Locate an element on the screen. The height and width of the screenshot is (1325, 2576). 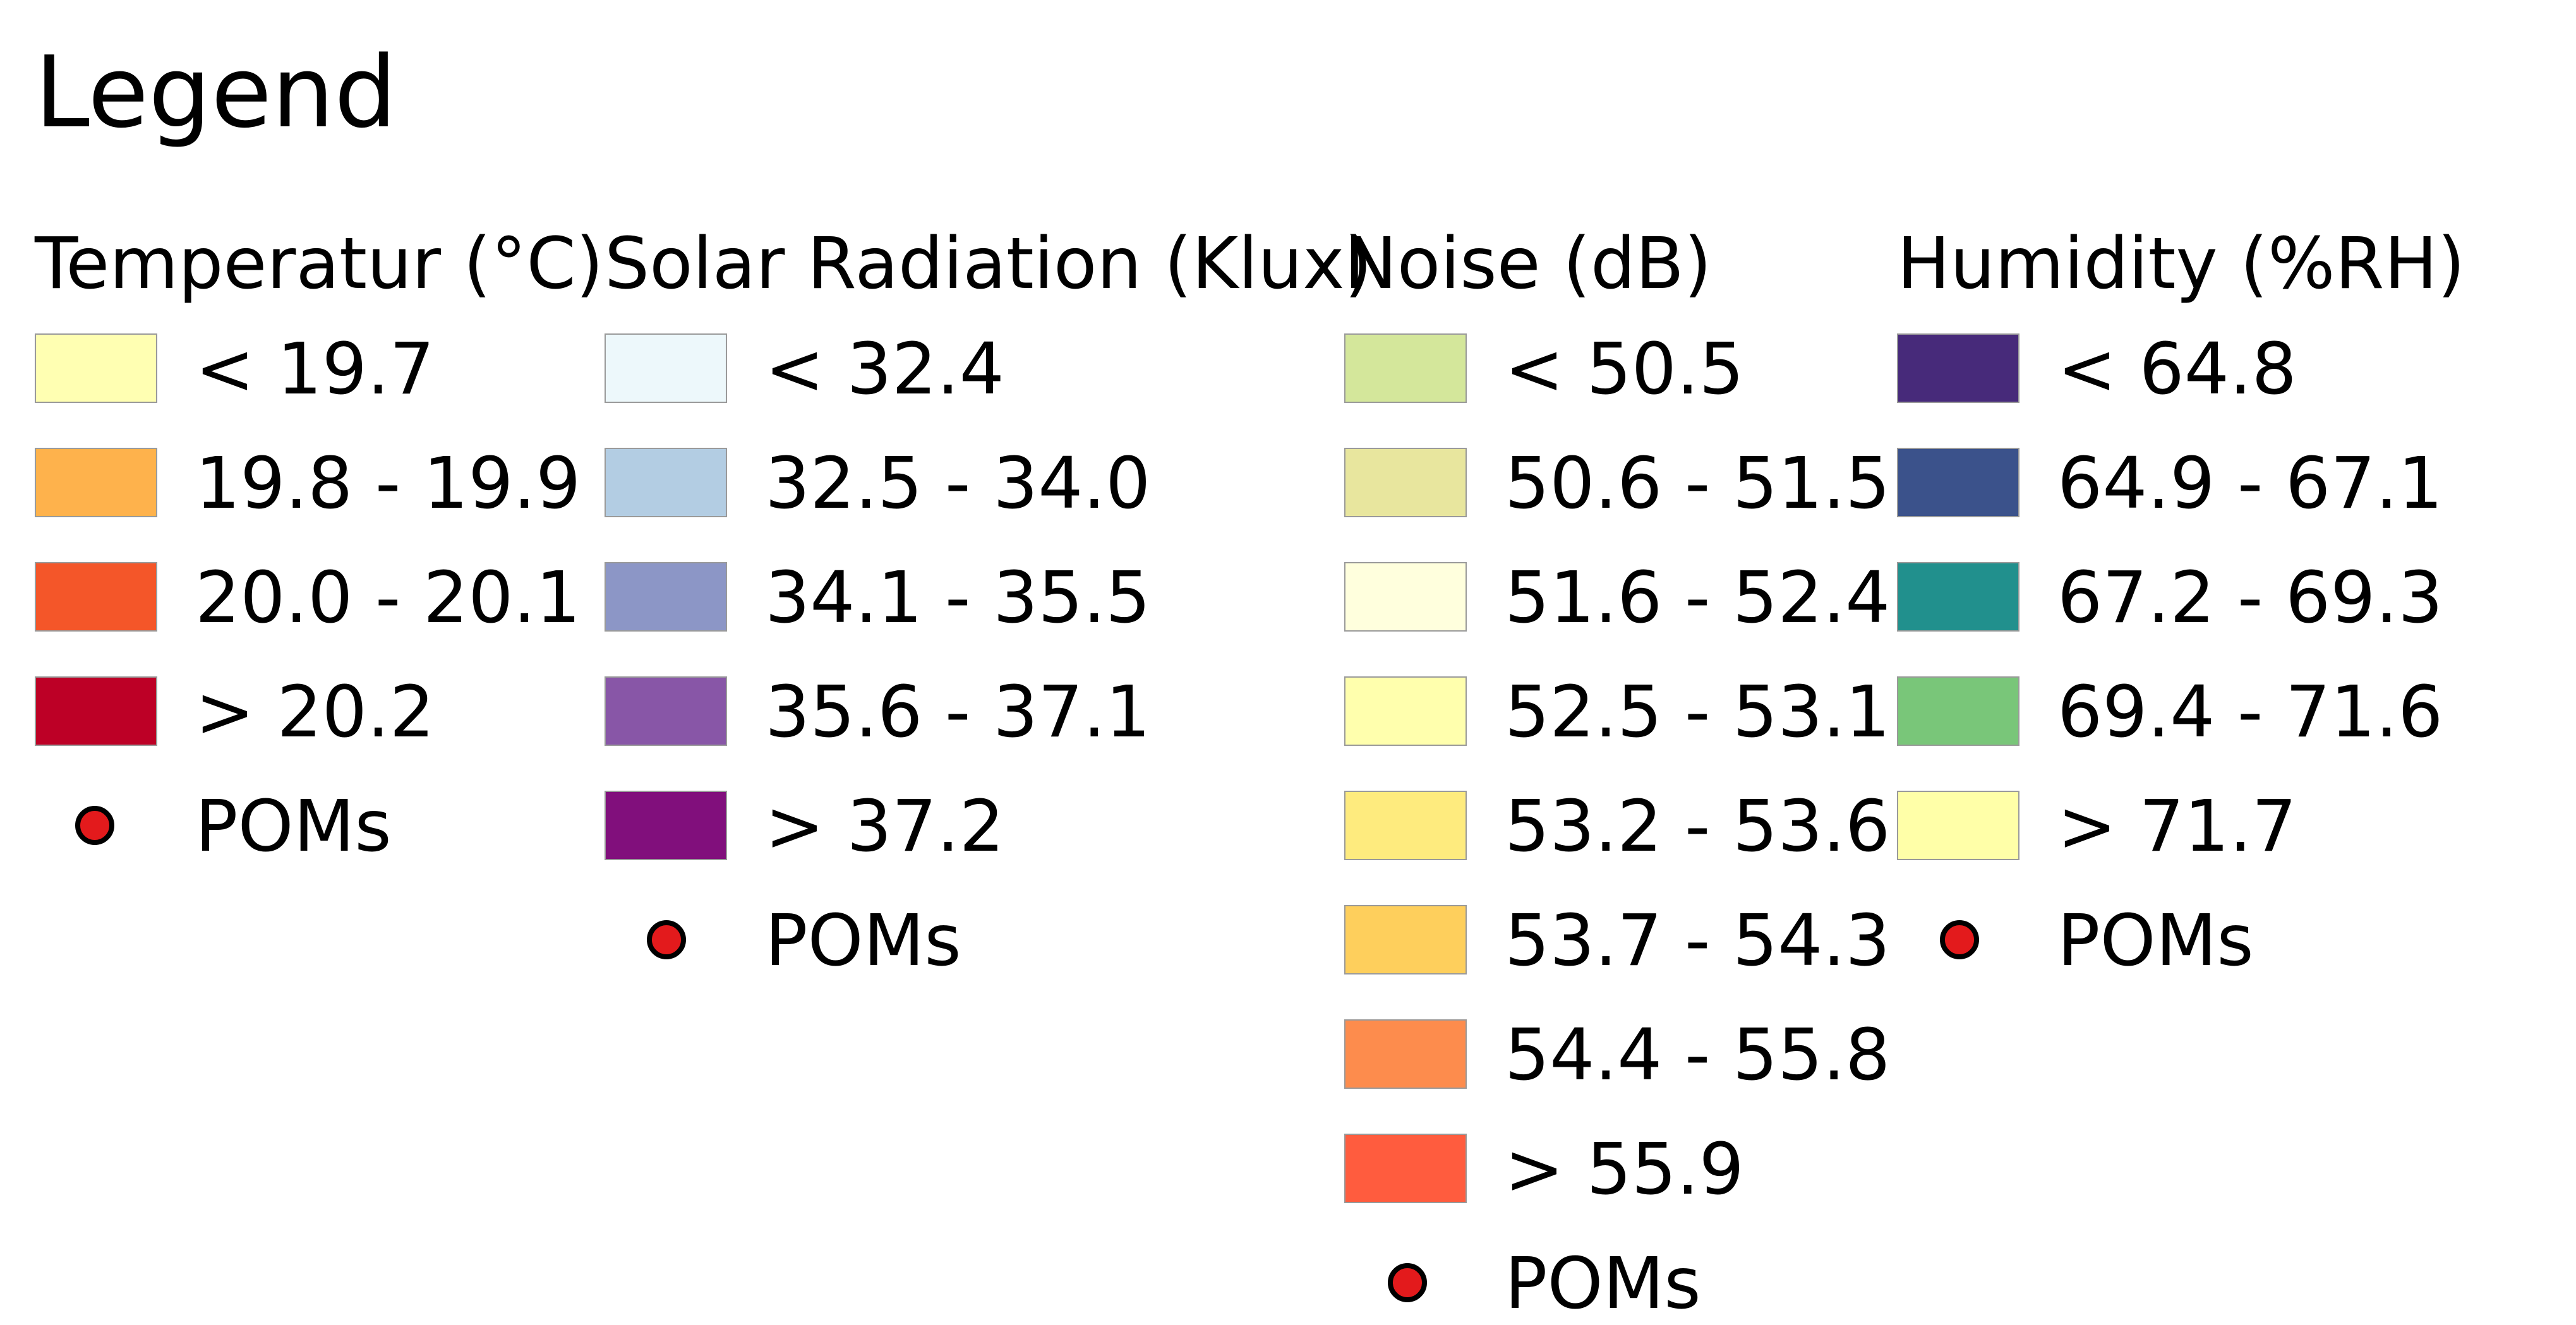
legend-item-label: 20.0 - 20.1 is located at coordinates (388, 598).